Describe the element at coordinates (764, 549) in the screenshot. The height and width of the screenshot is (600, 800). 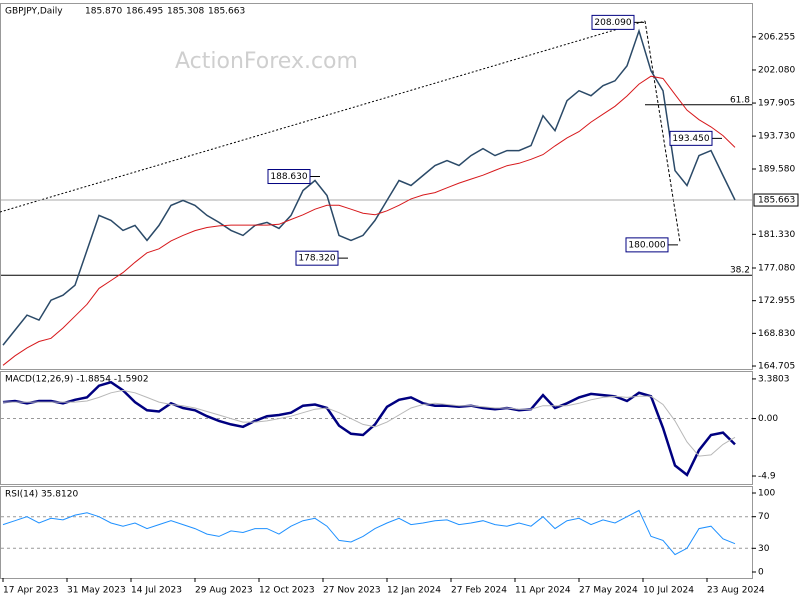
I see `y-tick-label: 30` at that location.